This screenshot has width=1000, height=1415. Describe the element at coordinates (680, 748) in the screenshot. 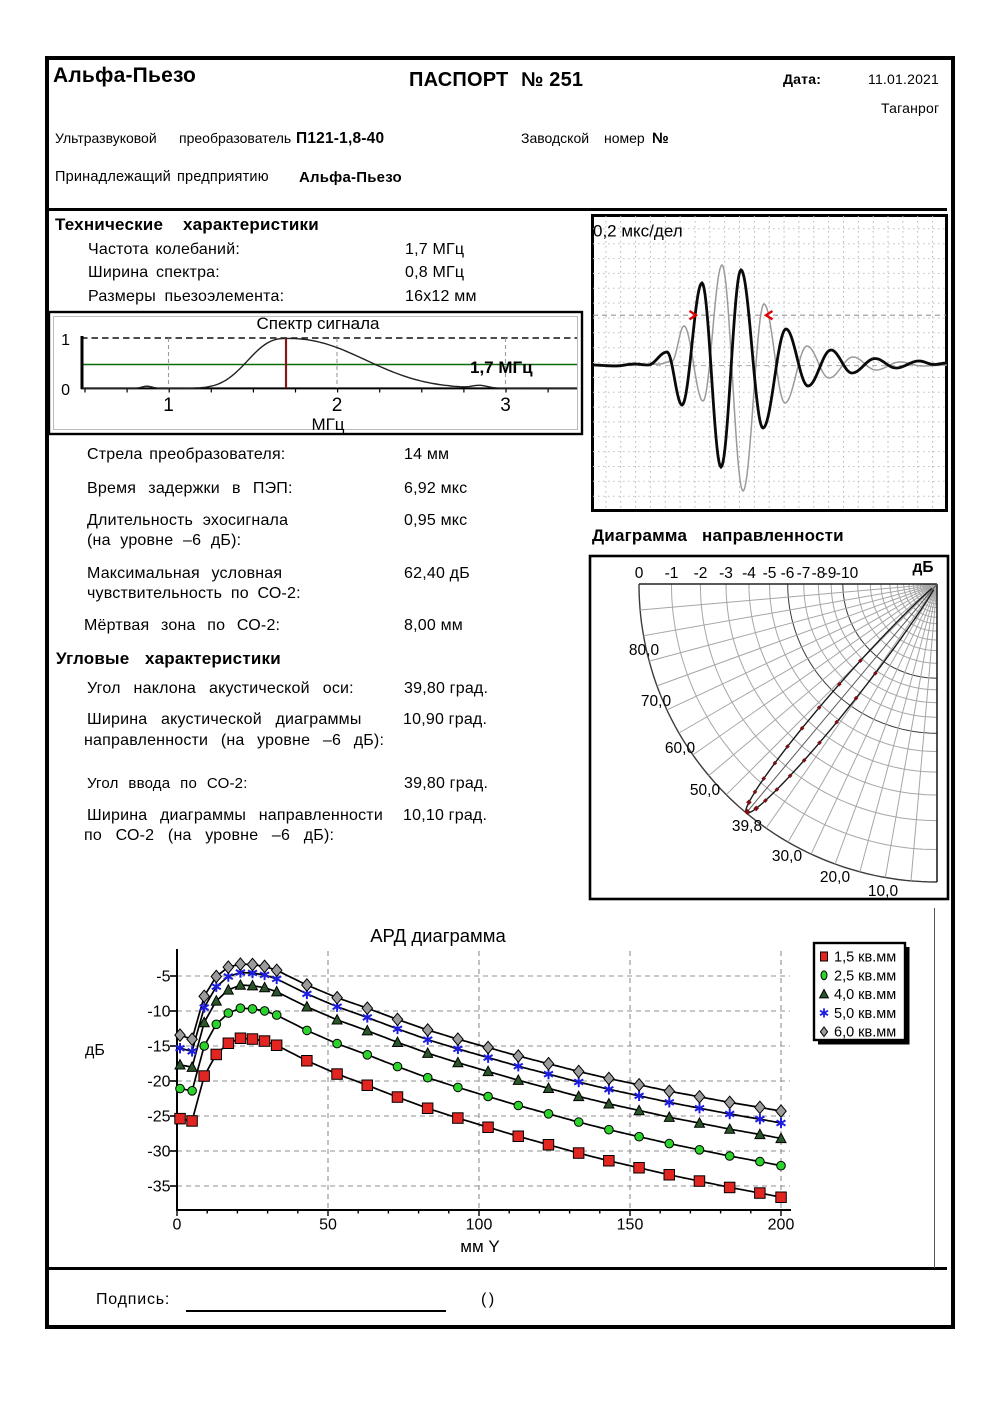

I see `svg-text: 60,0` at that location.